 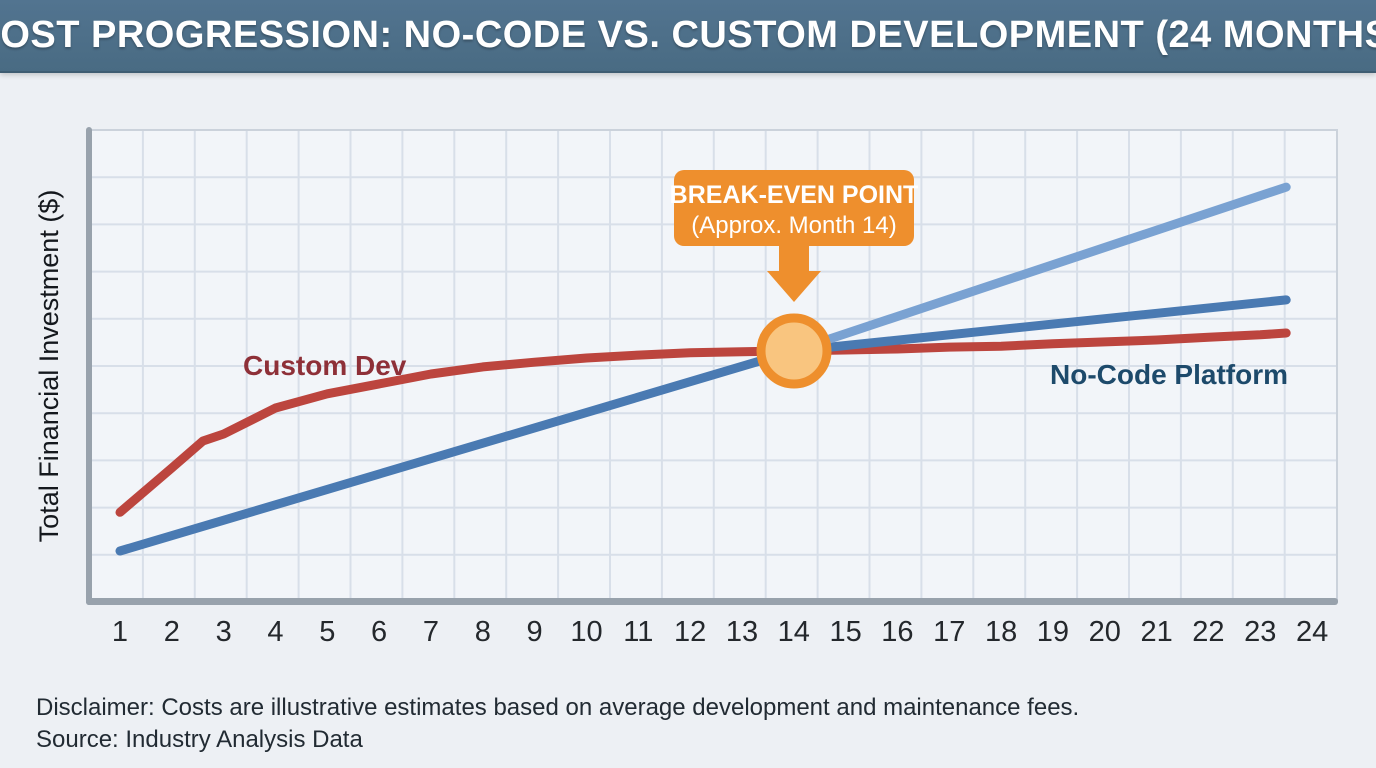 I want to click on x-tick-label: 21, so click(x=1156, y=632).